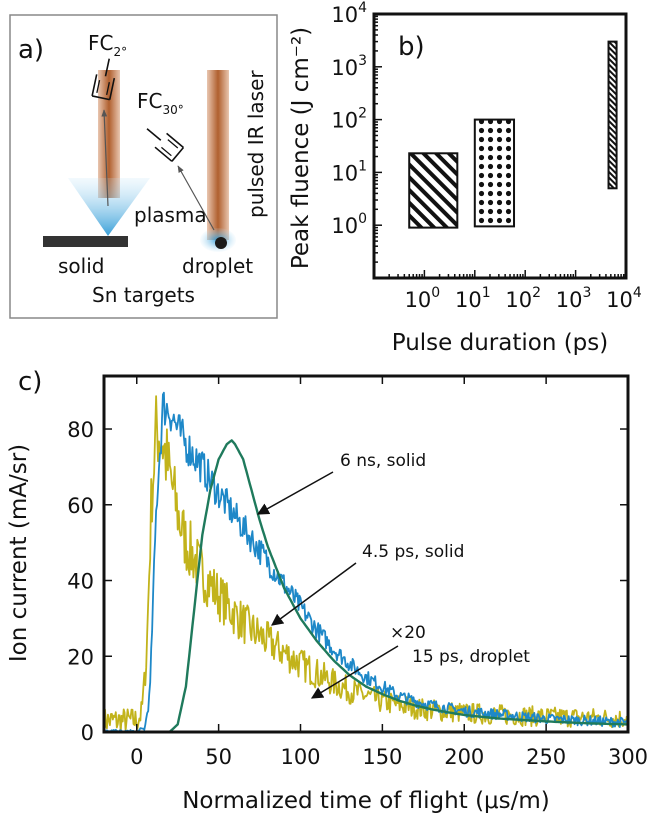 The image size is (649, 818). What do you see at coordinates (366, 801) in the screenshot?
I see `panel-c-xlabel: Normalized time of flight (μs/m)` at bounding box center [366, 801].